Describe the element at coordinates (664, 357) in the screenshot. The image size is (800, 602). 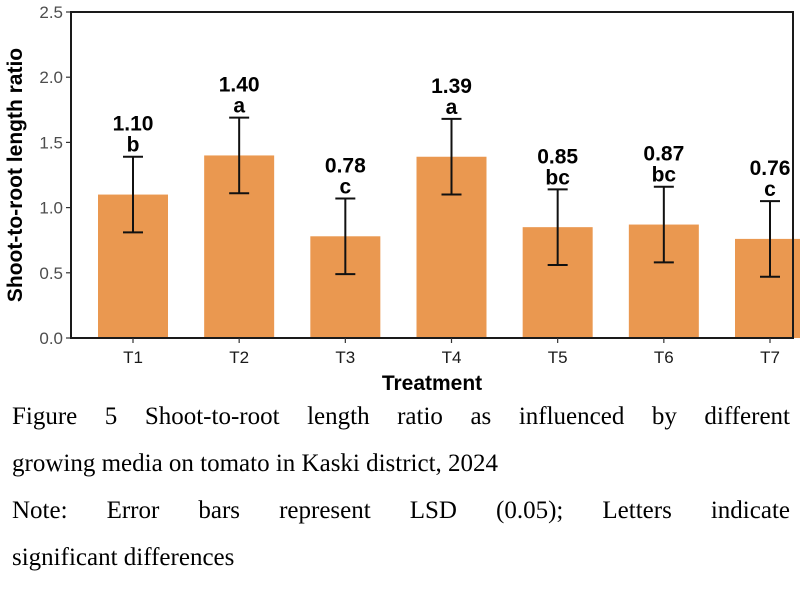
I see `x-tick-label: T6` at that location.